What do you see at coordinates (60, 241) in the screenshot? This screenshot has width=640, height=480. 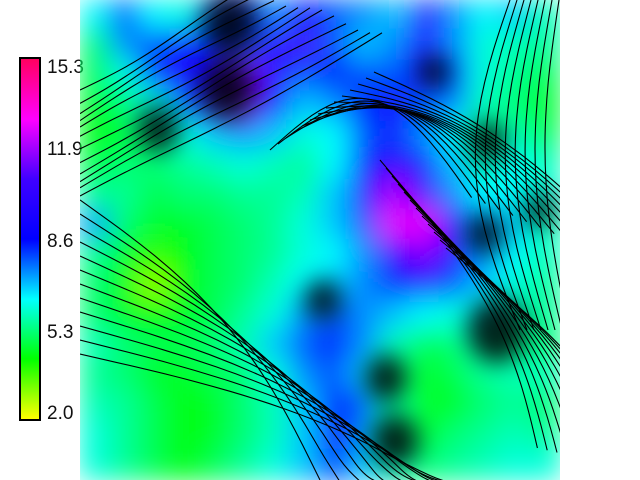 I see `colorbar-tick-label: 8.6` at bounding box center [60, 241].